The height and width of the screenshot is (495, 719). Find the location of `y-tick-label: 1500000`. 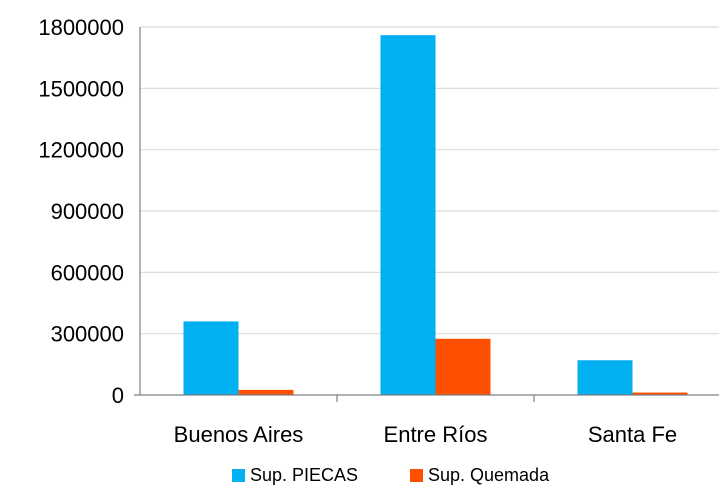

y-tick-label: 1500000 is located at coordinates (81, 88).